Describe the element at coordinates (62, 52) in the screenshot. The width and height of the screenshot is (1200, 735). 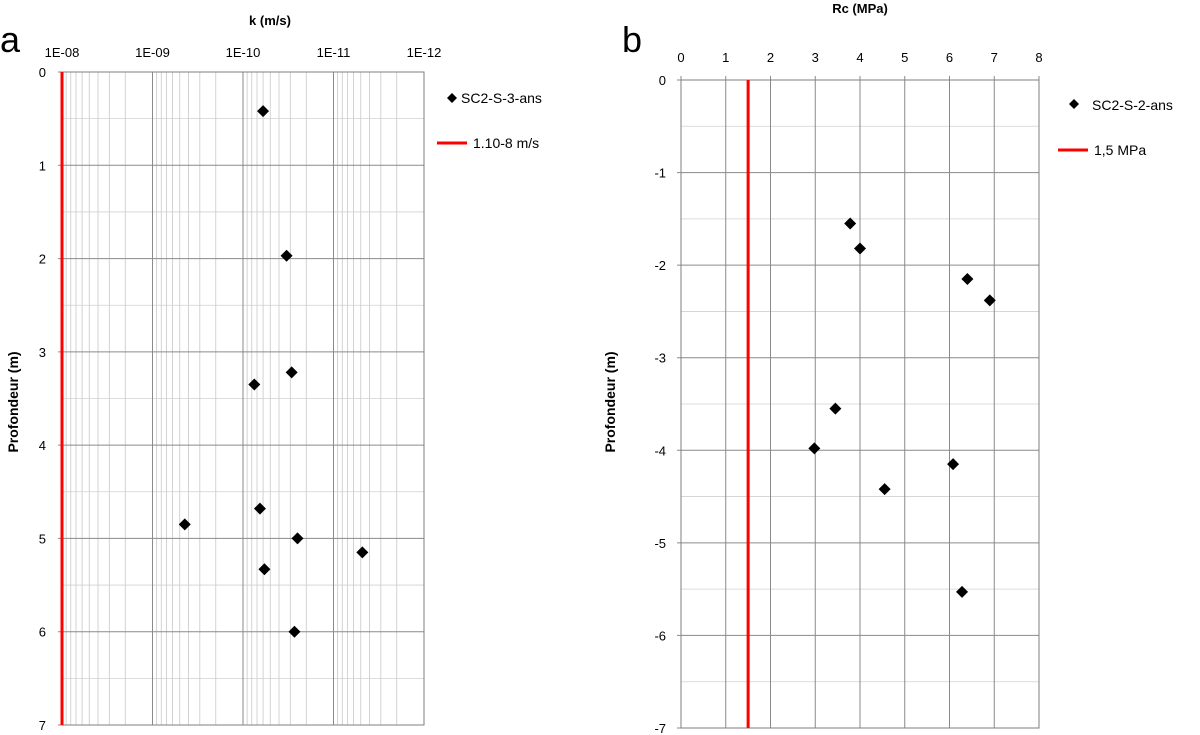
I see `x-tick-label: 1E-08` at that location.